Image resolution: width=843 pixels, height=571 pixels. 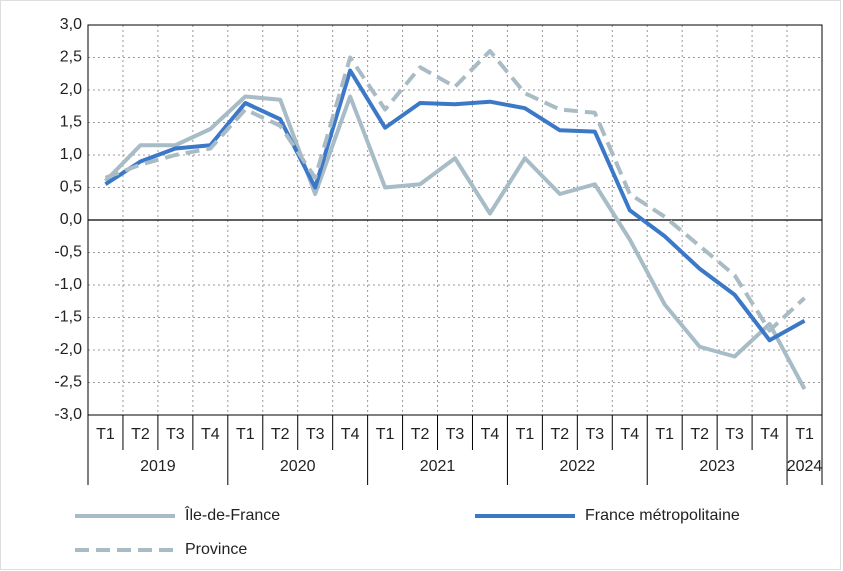 What do you see at coordinates (71, 219) in the screenshot?
I see `y-tick-label: 0,0` at bounding box center [71, 219].